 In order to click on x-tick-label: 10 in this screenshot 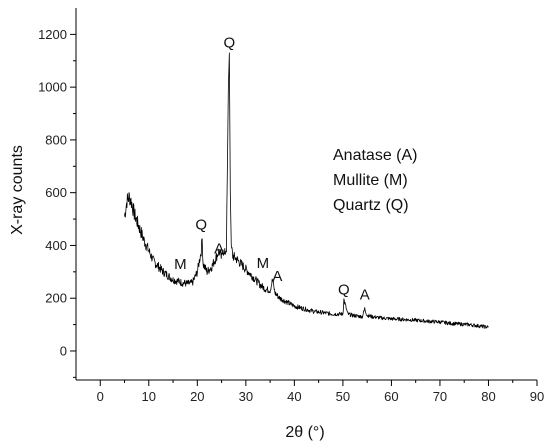, I will do `click(149, 396)`.